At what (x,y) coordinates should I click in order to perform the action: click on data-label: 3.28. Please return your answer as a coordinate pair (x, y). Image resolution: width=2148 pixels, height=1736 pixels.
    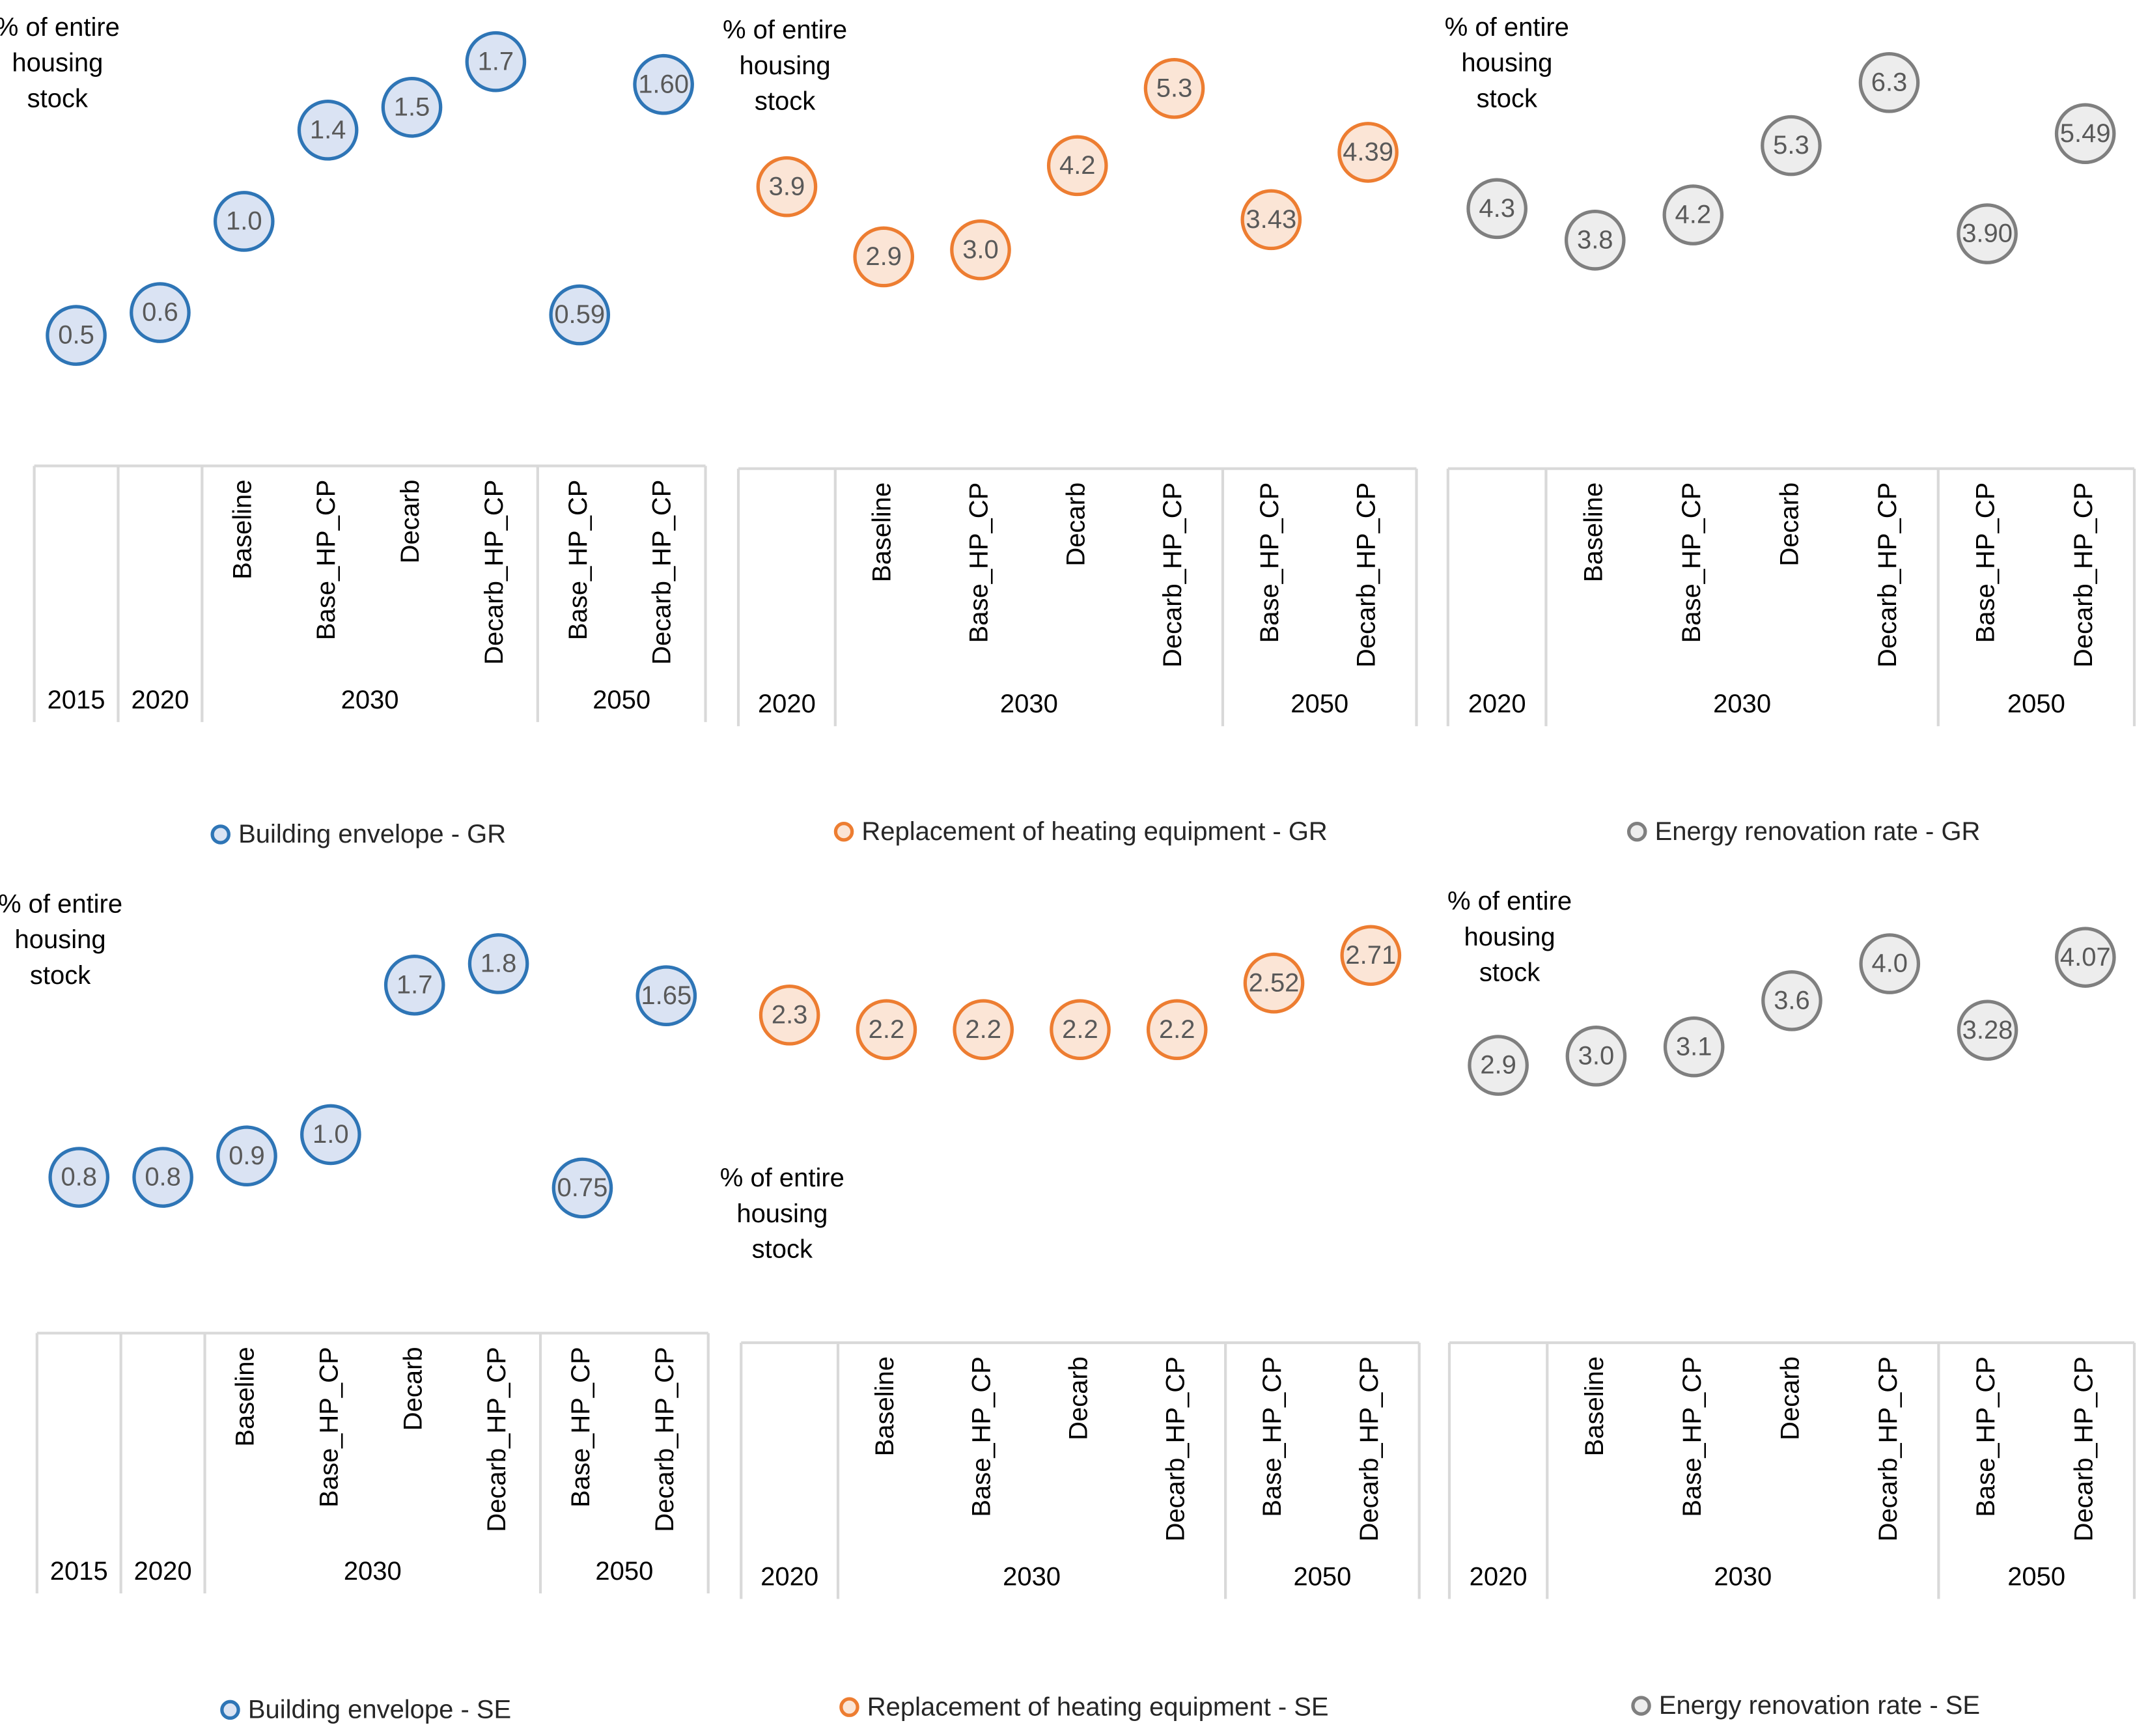
    Looking at the image, I should click on (1987, 1030).